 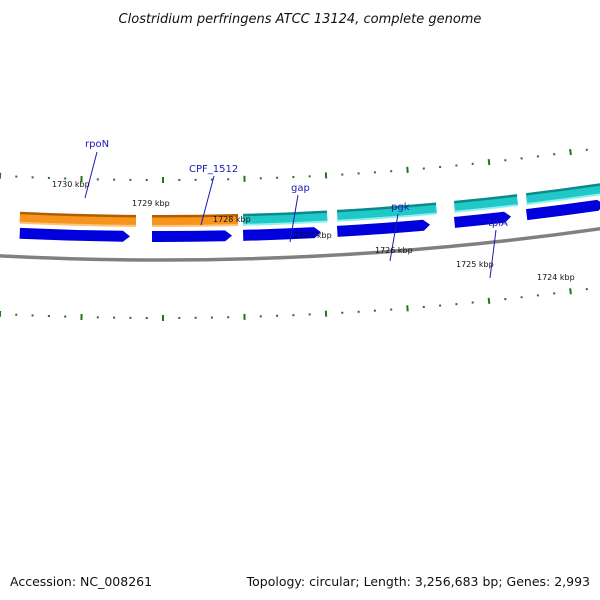 I want to click on ruler-label-1725: 1725 kbp, so click(x=475, y=264).